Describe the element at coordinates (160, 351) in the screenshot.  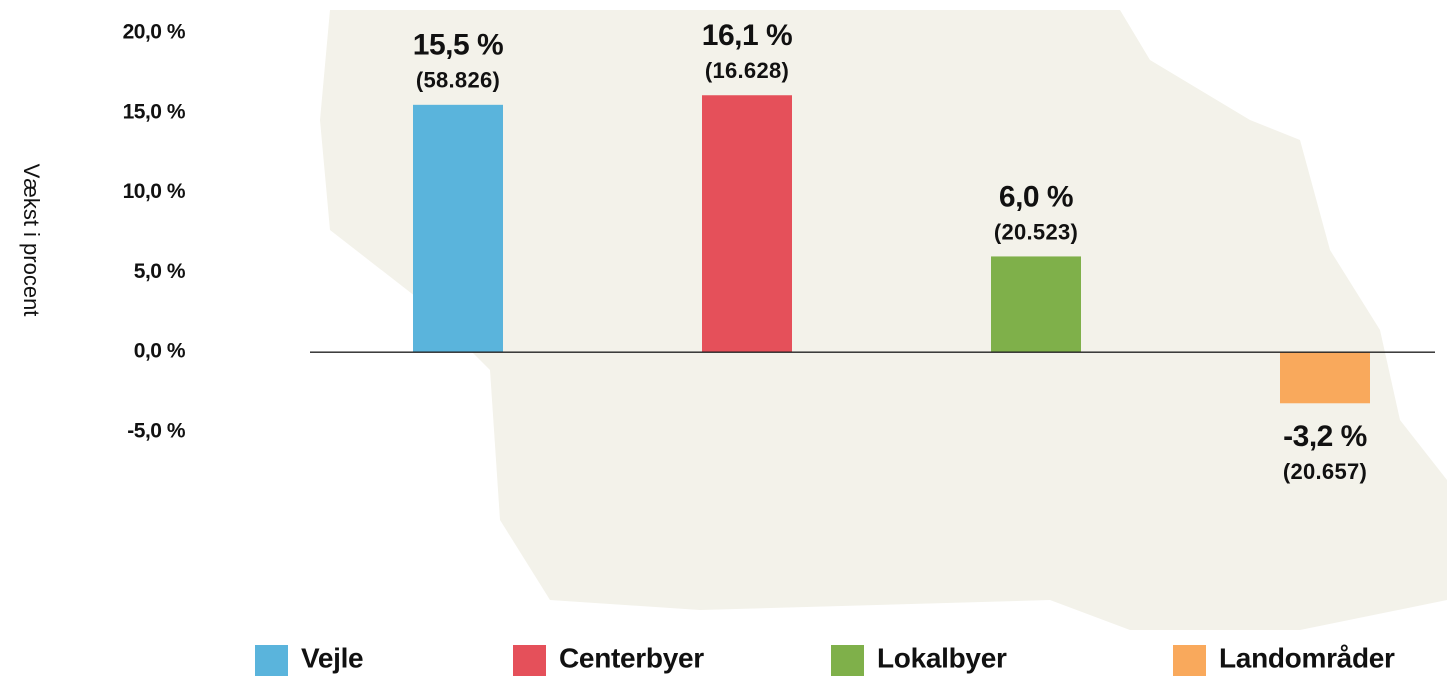
I see `y-tick-label: 0,0 %` at that location.